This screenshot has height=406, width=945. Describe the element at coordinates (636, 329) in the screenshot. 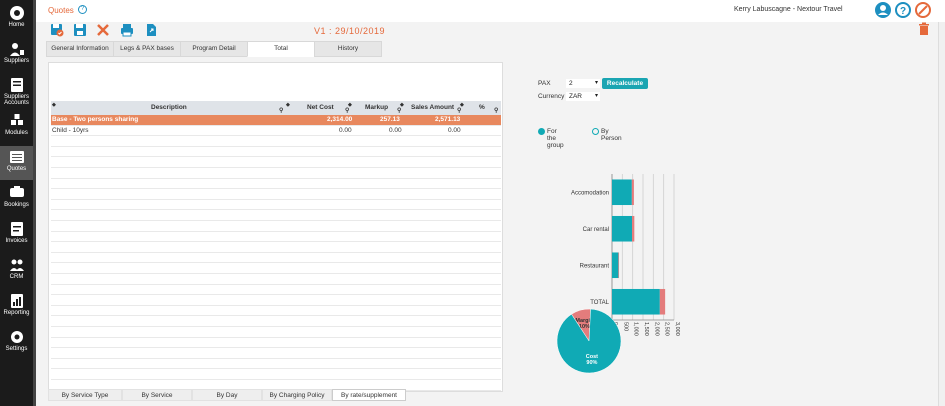

I see `x-tick-label: 1,000` at that location.